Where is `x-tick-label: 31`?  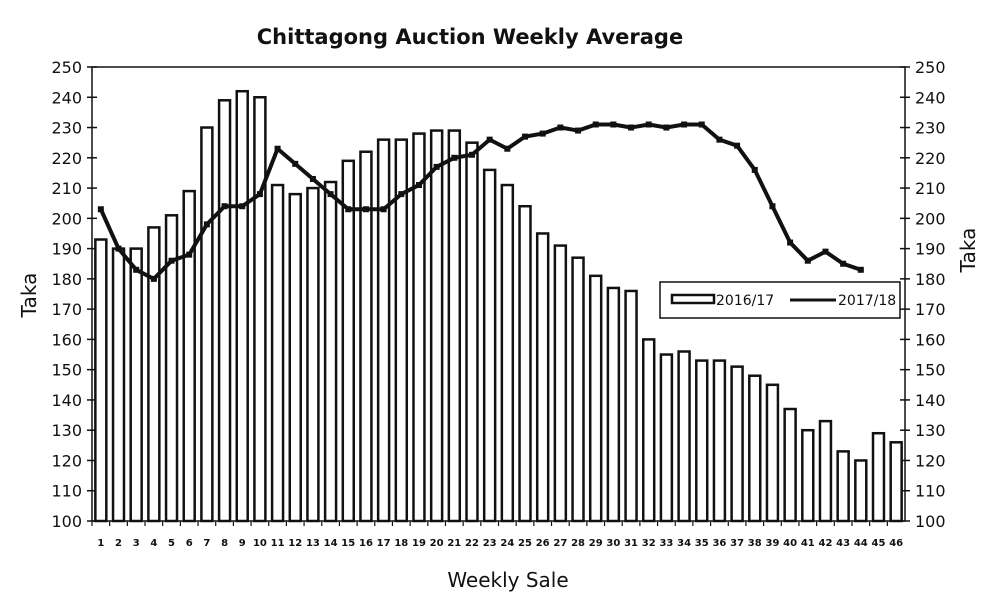
x-tick-label: 31 is located at coordinates (631, 543).